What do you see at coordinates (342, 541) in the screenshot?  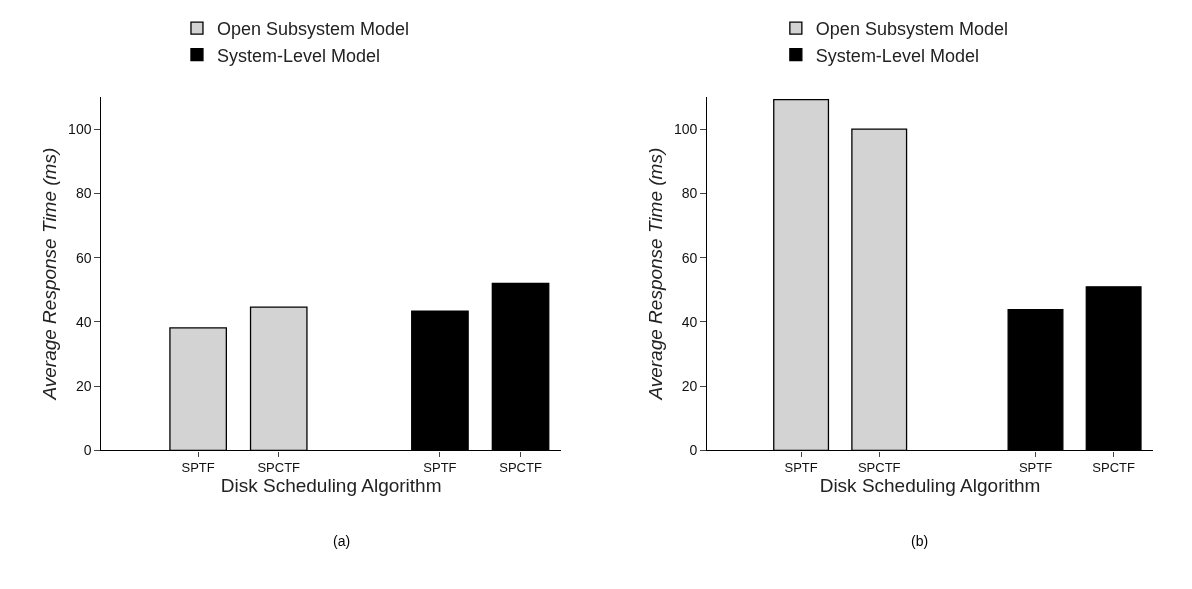 I see `text: (a)` at bounding box center [342, 541].